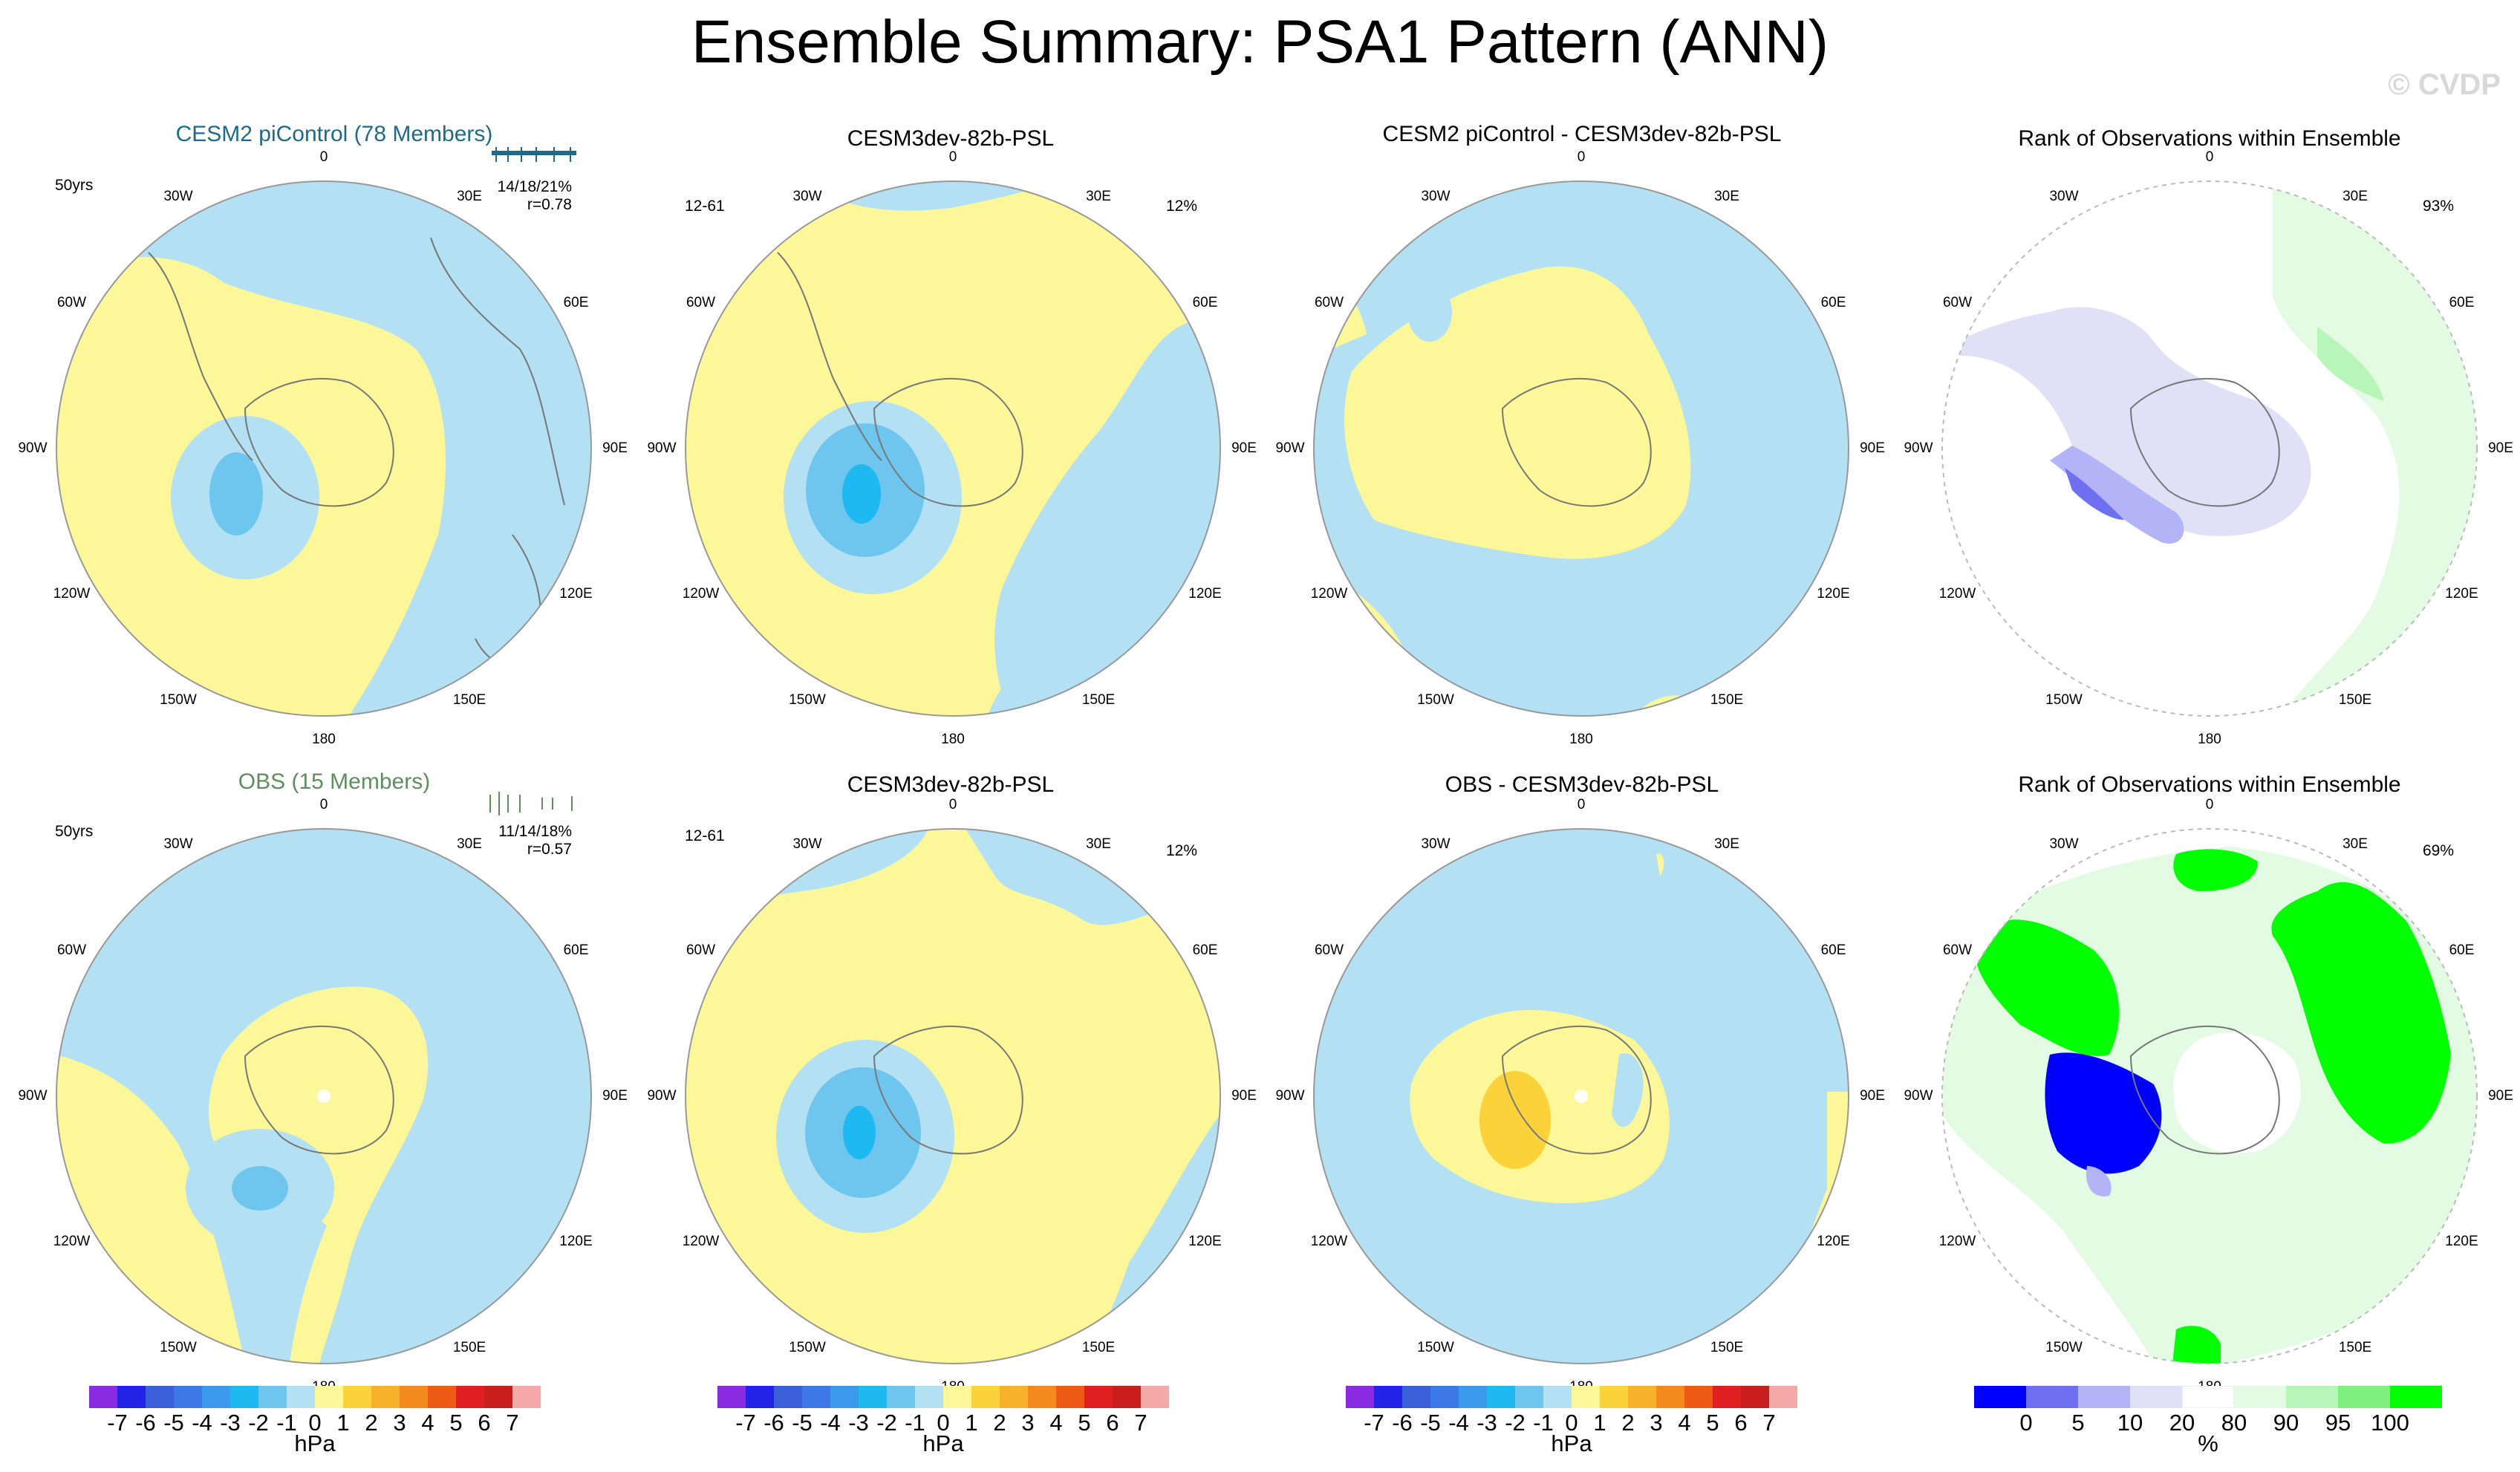 The image size is (2520, 1472). I want to click on years-label-bot: 50yrs, so click(75, 831).